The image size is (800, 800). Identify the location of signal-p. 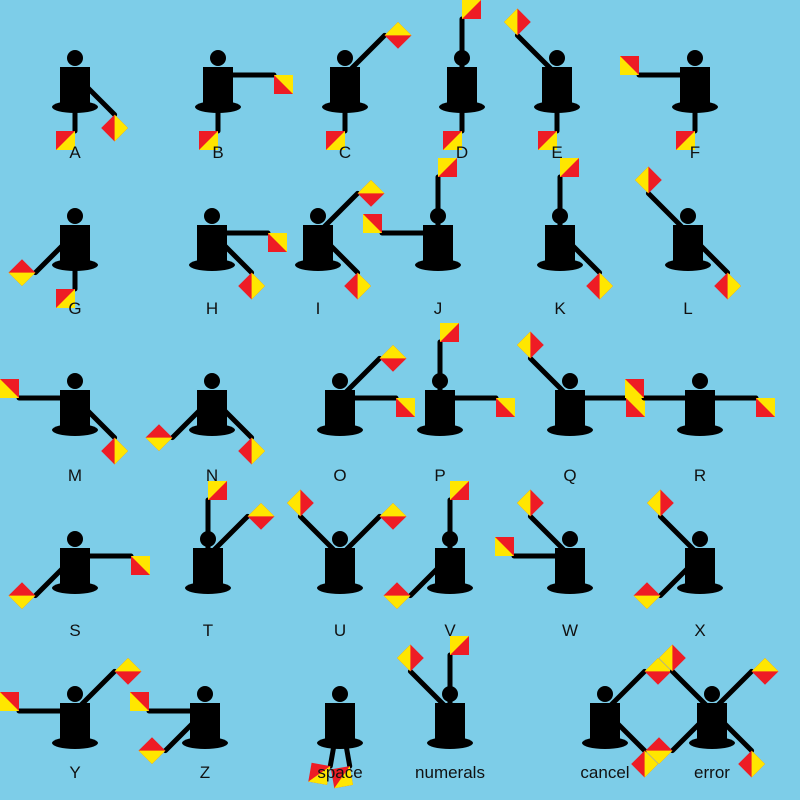
(466, 379).